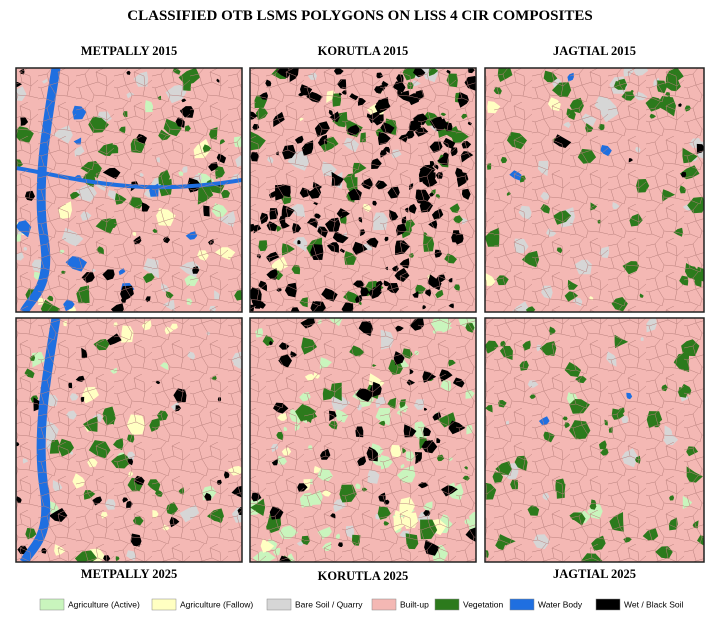 The width and height of the screenshot is (720, 629). What do you see at coordinates (363, 51) in the screenshot?
I see `panel-label: KORUTLA 2015` at bounding box center [363, 51].